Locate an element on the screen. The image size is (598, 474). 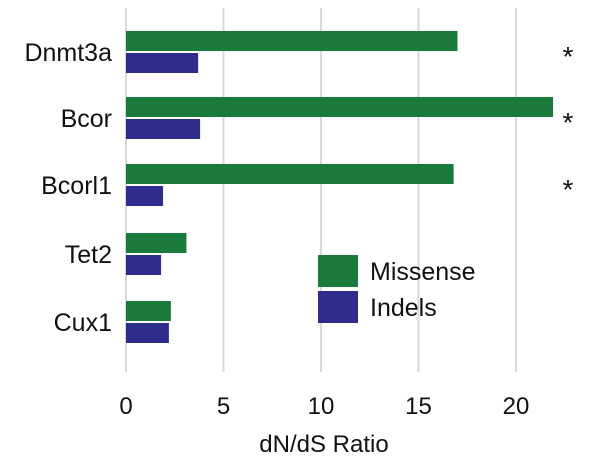
legend: Missense Indels is located at coordinates (397, 289).